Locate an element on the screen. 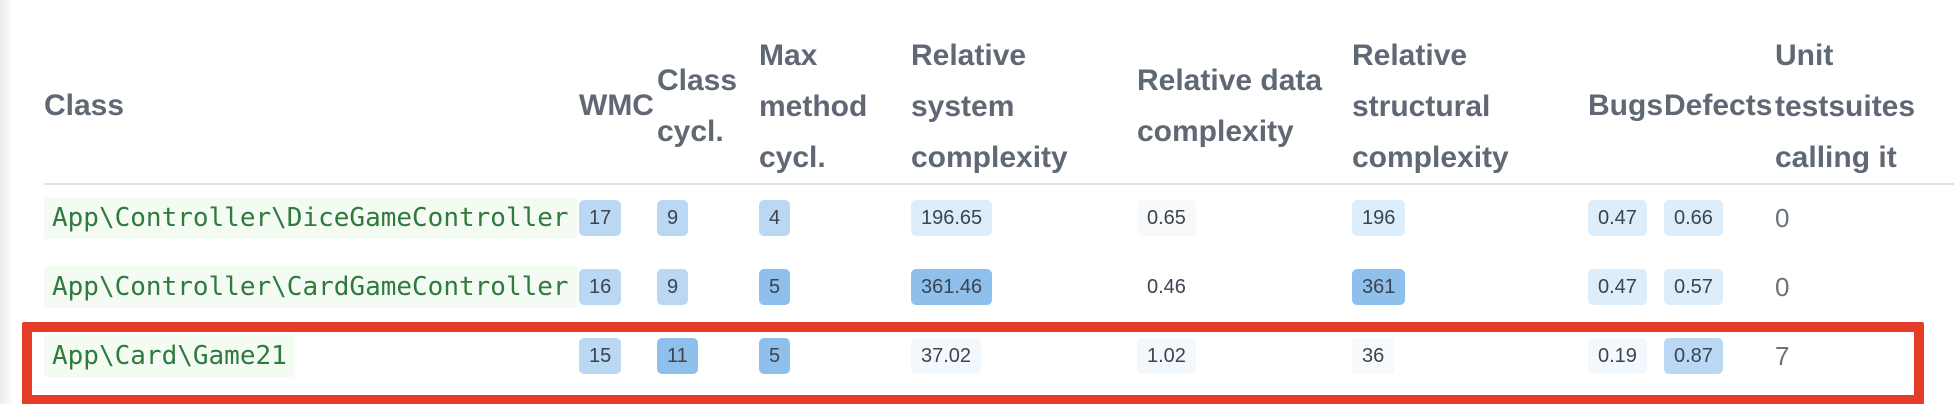 The image size is (1954, 404). class-cycl-badge: 11 is located at coordinates (677, 356).